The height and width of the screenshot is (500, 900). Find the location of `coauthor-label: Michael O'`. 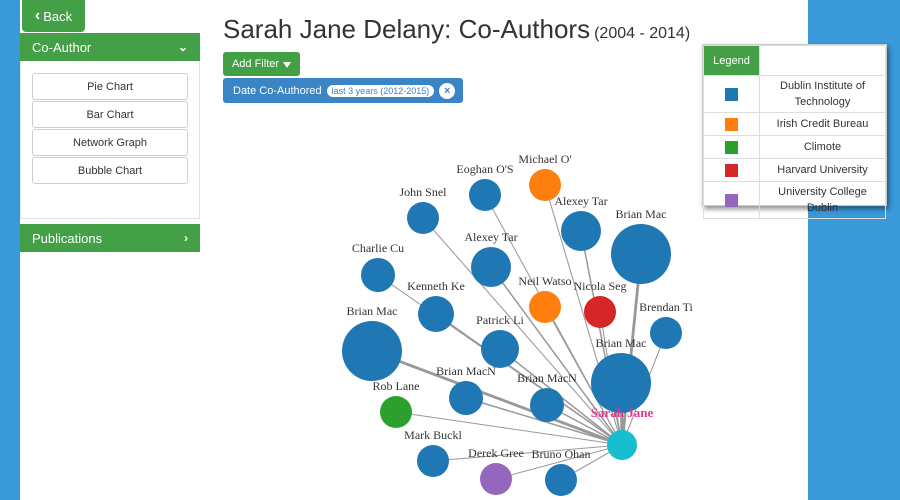

coauthor-label: Michael O' is located at coordinates (544, 159).